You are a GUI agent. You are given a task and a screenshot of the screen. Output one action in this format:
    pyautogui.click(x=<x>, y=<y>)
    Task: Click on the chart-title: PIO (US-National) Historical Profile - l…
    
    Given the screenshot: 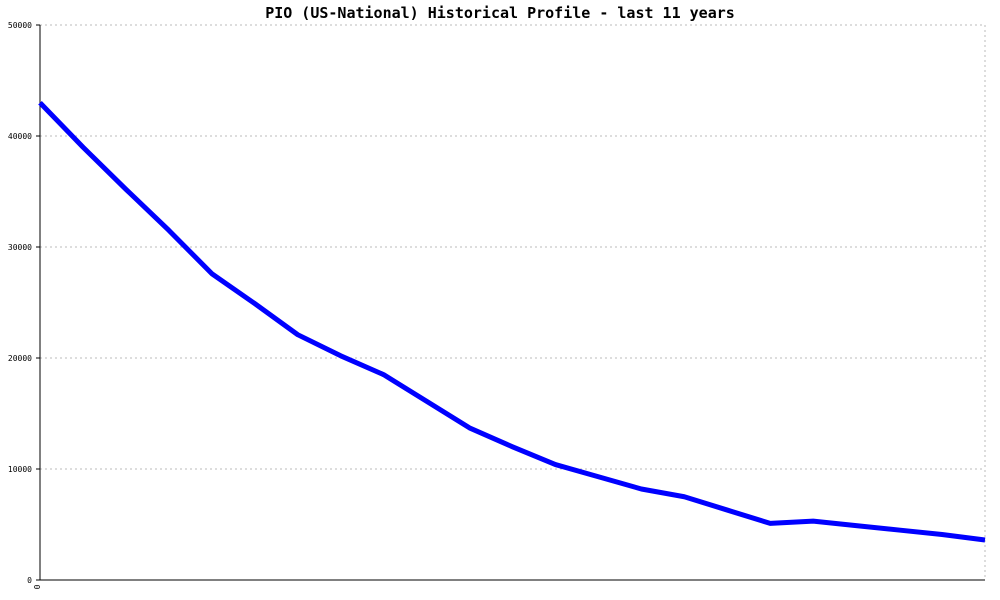 What is the action you would take?
    pyautogui.click(x=500, y=13)
    